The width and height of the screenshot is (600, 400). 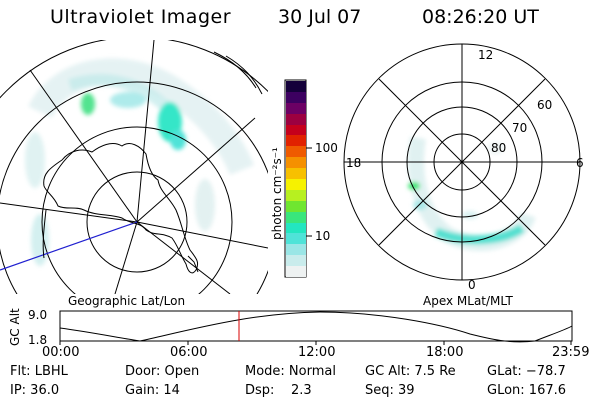 What do you see at coordinates (322, 236) in the screenshot?
I see `colorbar-label-10: 10` at bounding box center [322, 236].